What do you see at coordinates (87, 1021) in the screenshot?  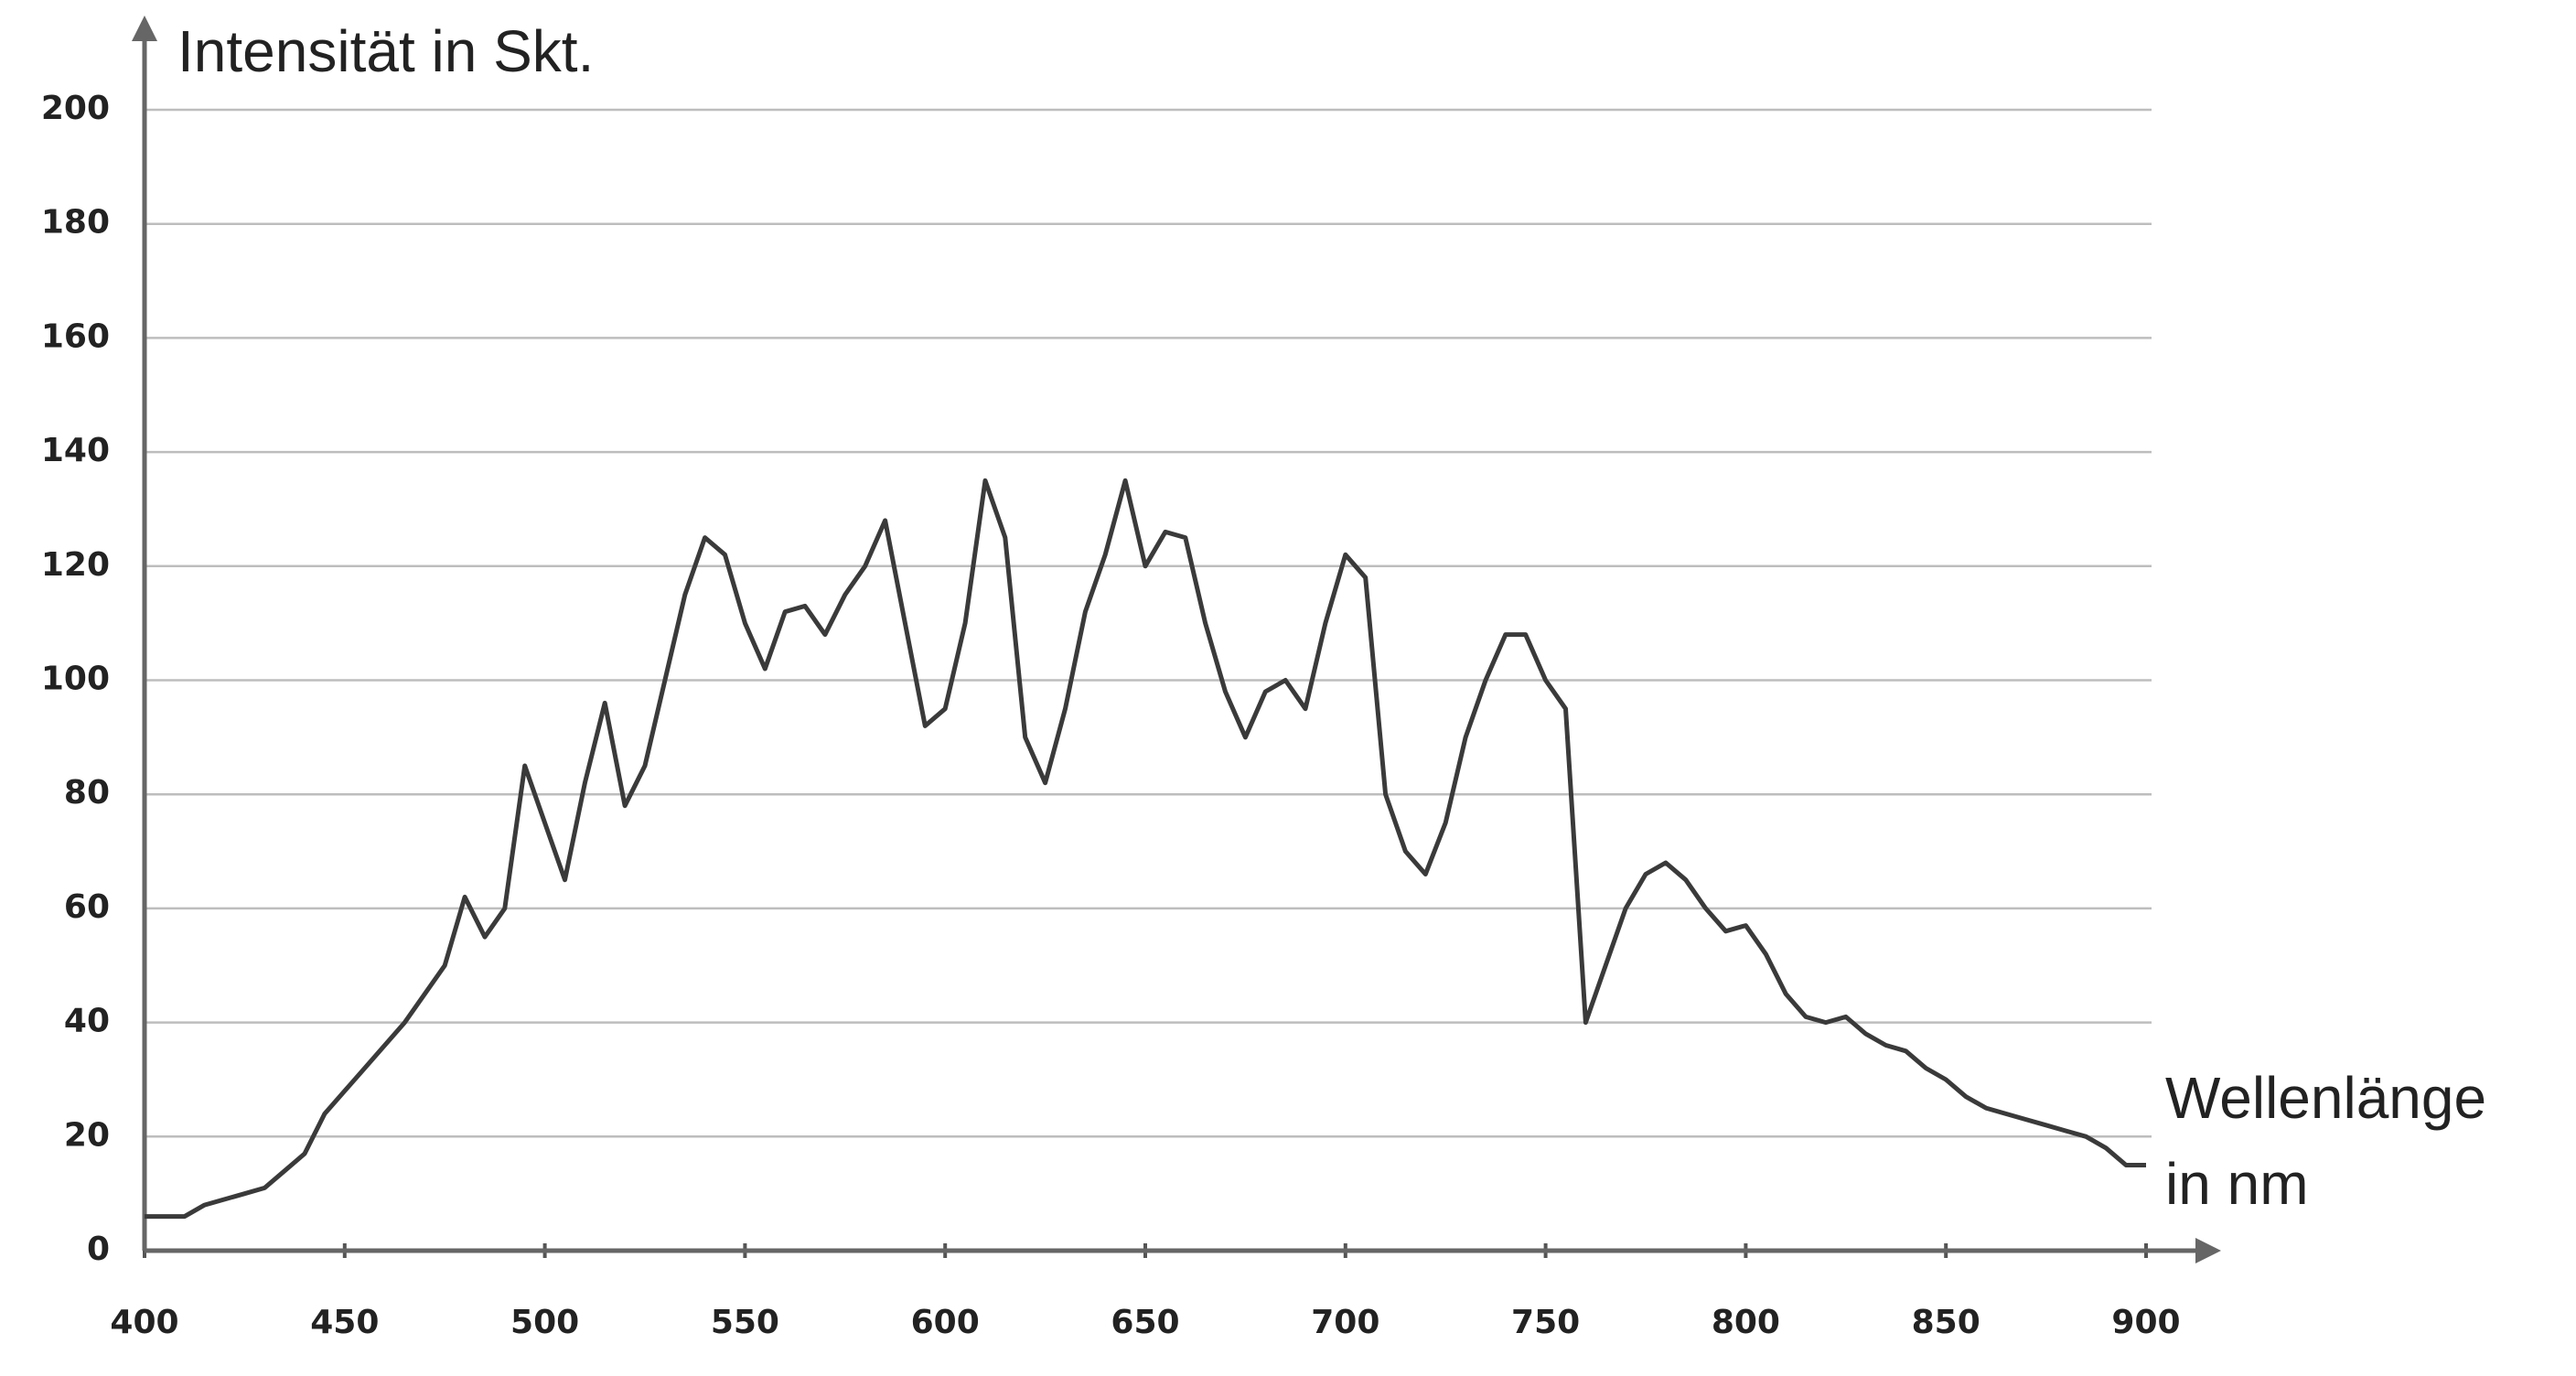 I see `y-tick-label: 40` at bounding box center [87, 1021].